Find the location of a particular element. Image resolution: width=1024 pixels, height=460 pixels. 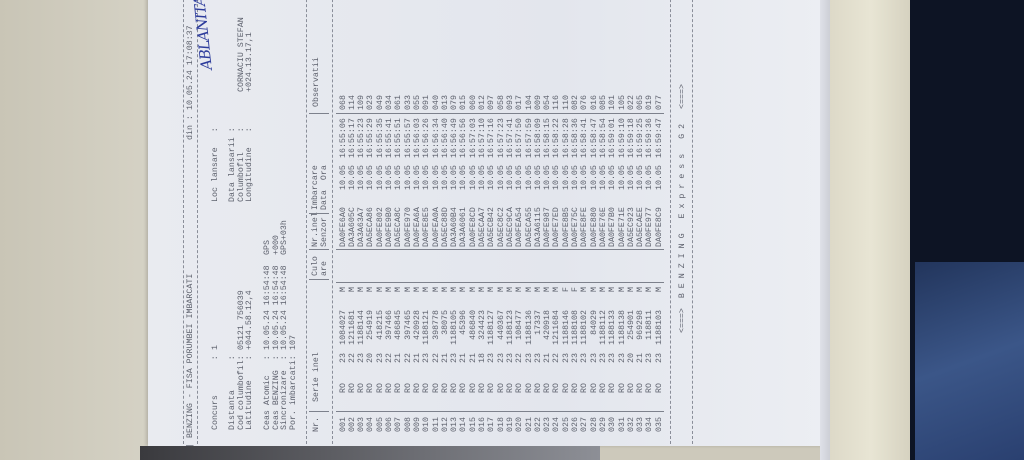

row-number: 022 is located at coordinates (538, 424).